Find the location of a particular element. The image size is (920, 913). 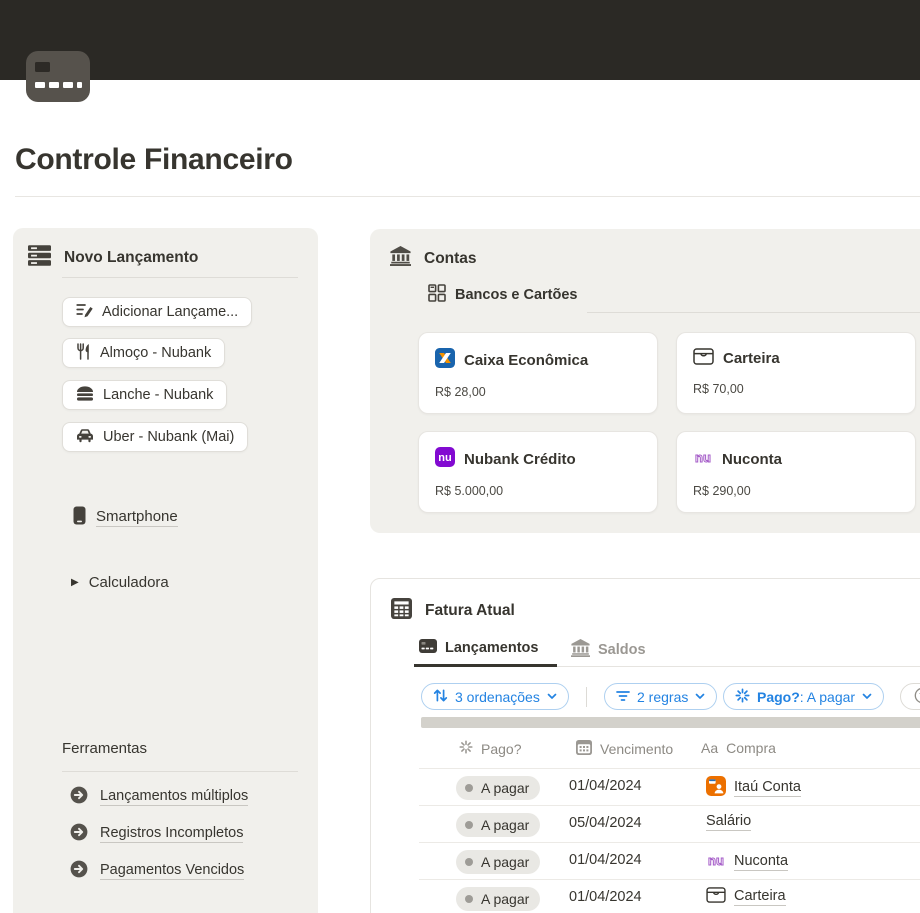

tool-link-lancamentos-multiplos: Lançamentos múltiplos is located at coordinates (159, 797).